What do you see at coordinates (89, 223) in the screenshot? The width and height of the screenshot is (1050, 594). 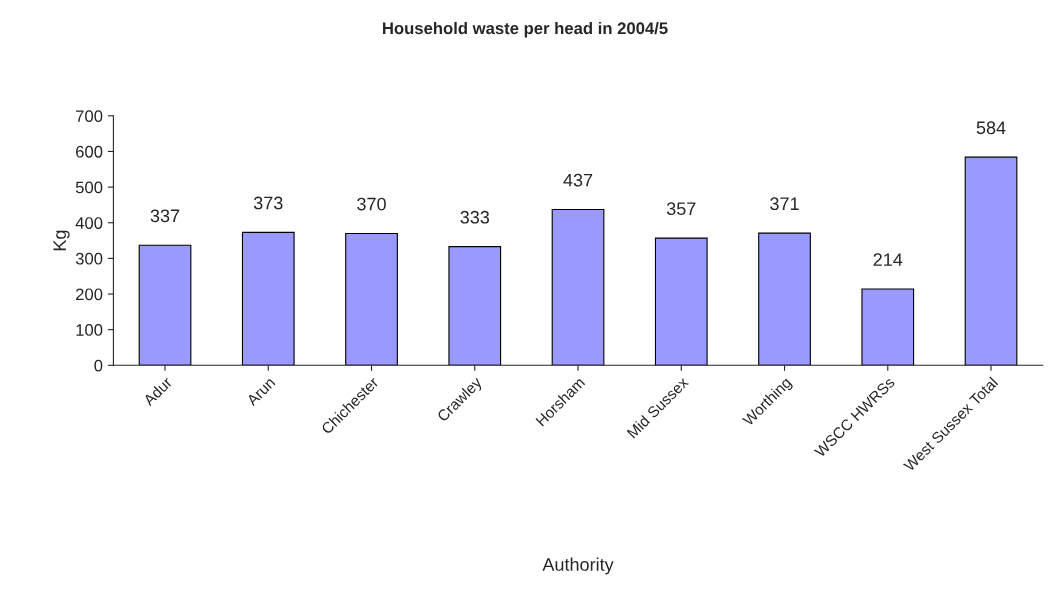 I see `y-tick-label: 400` at bounding box center [89, 223].